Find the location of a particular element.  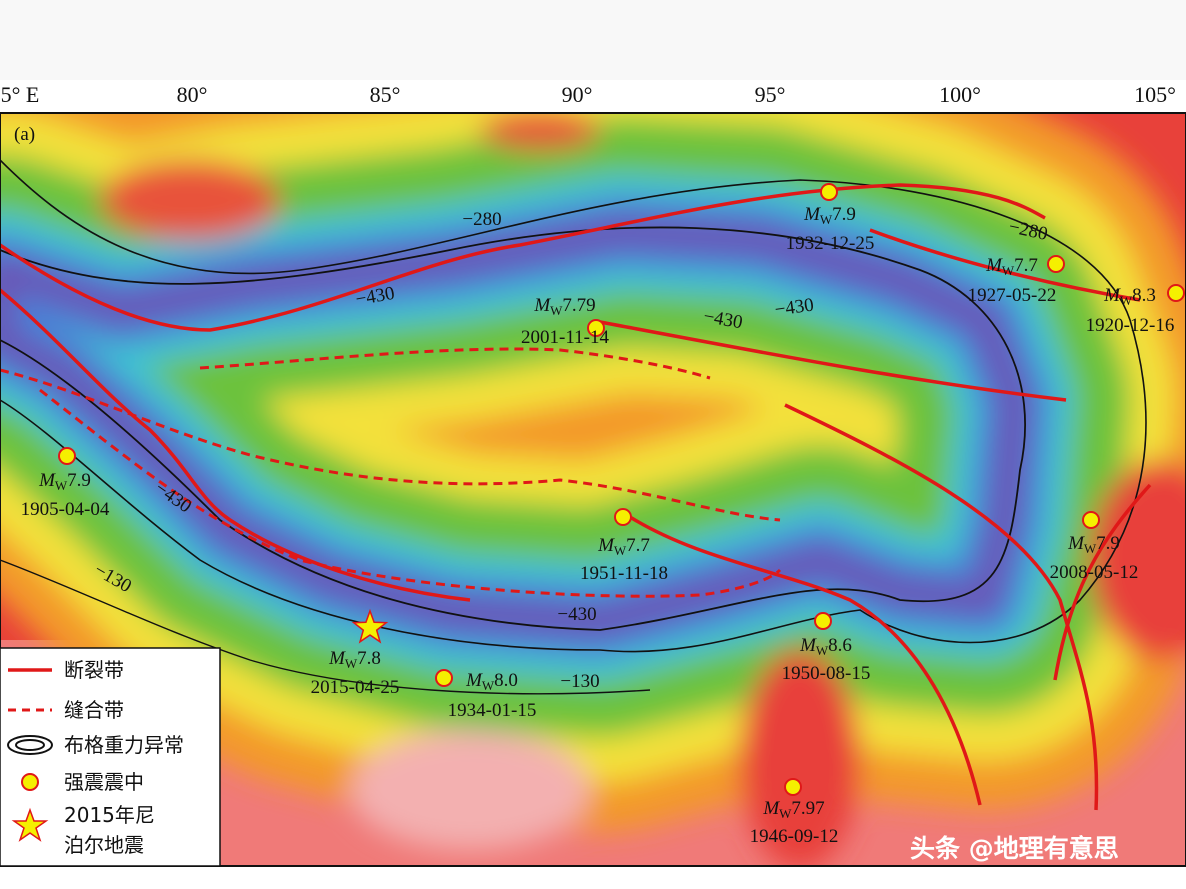

earthquake: MW7.97 1946-09-12 is located at coordinates (794, 812).